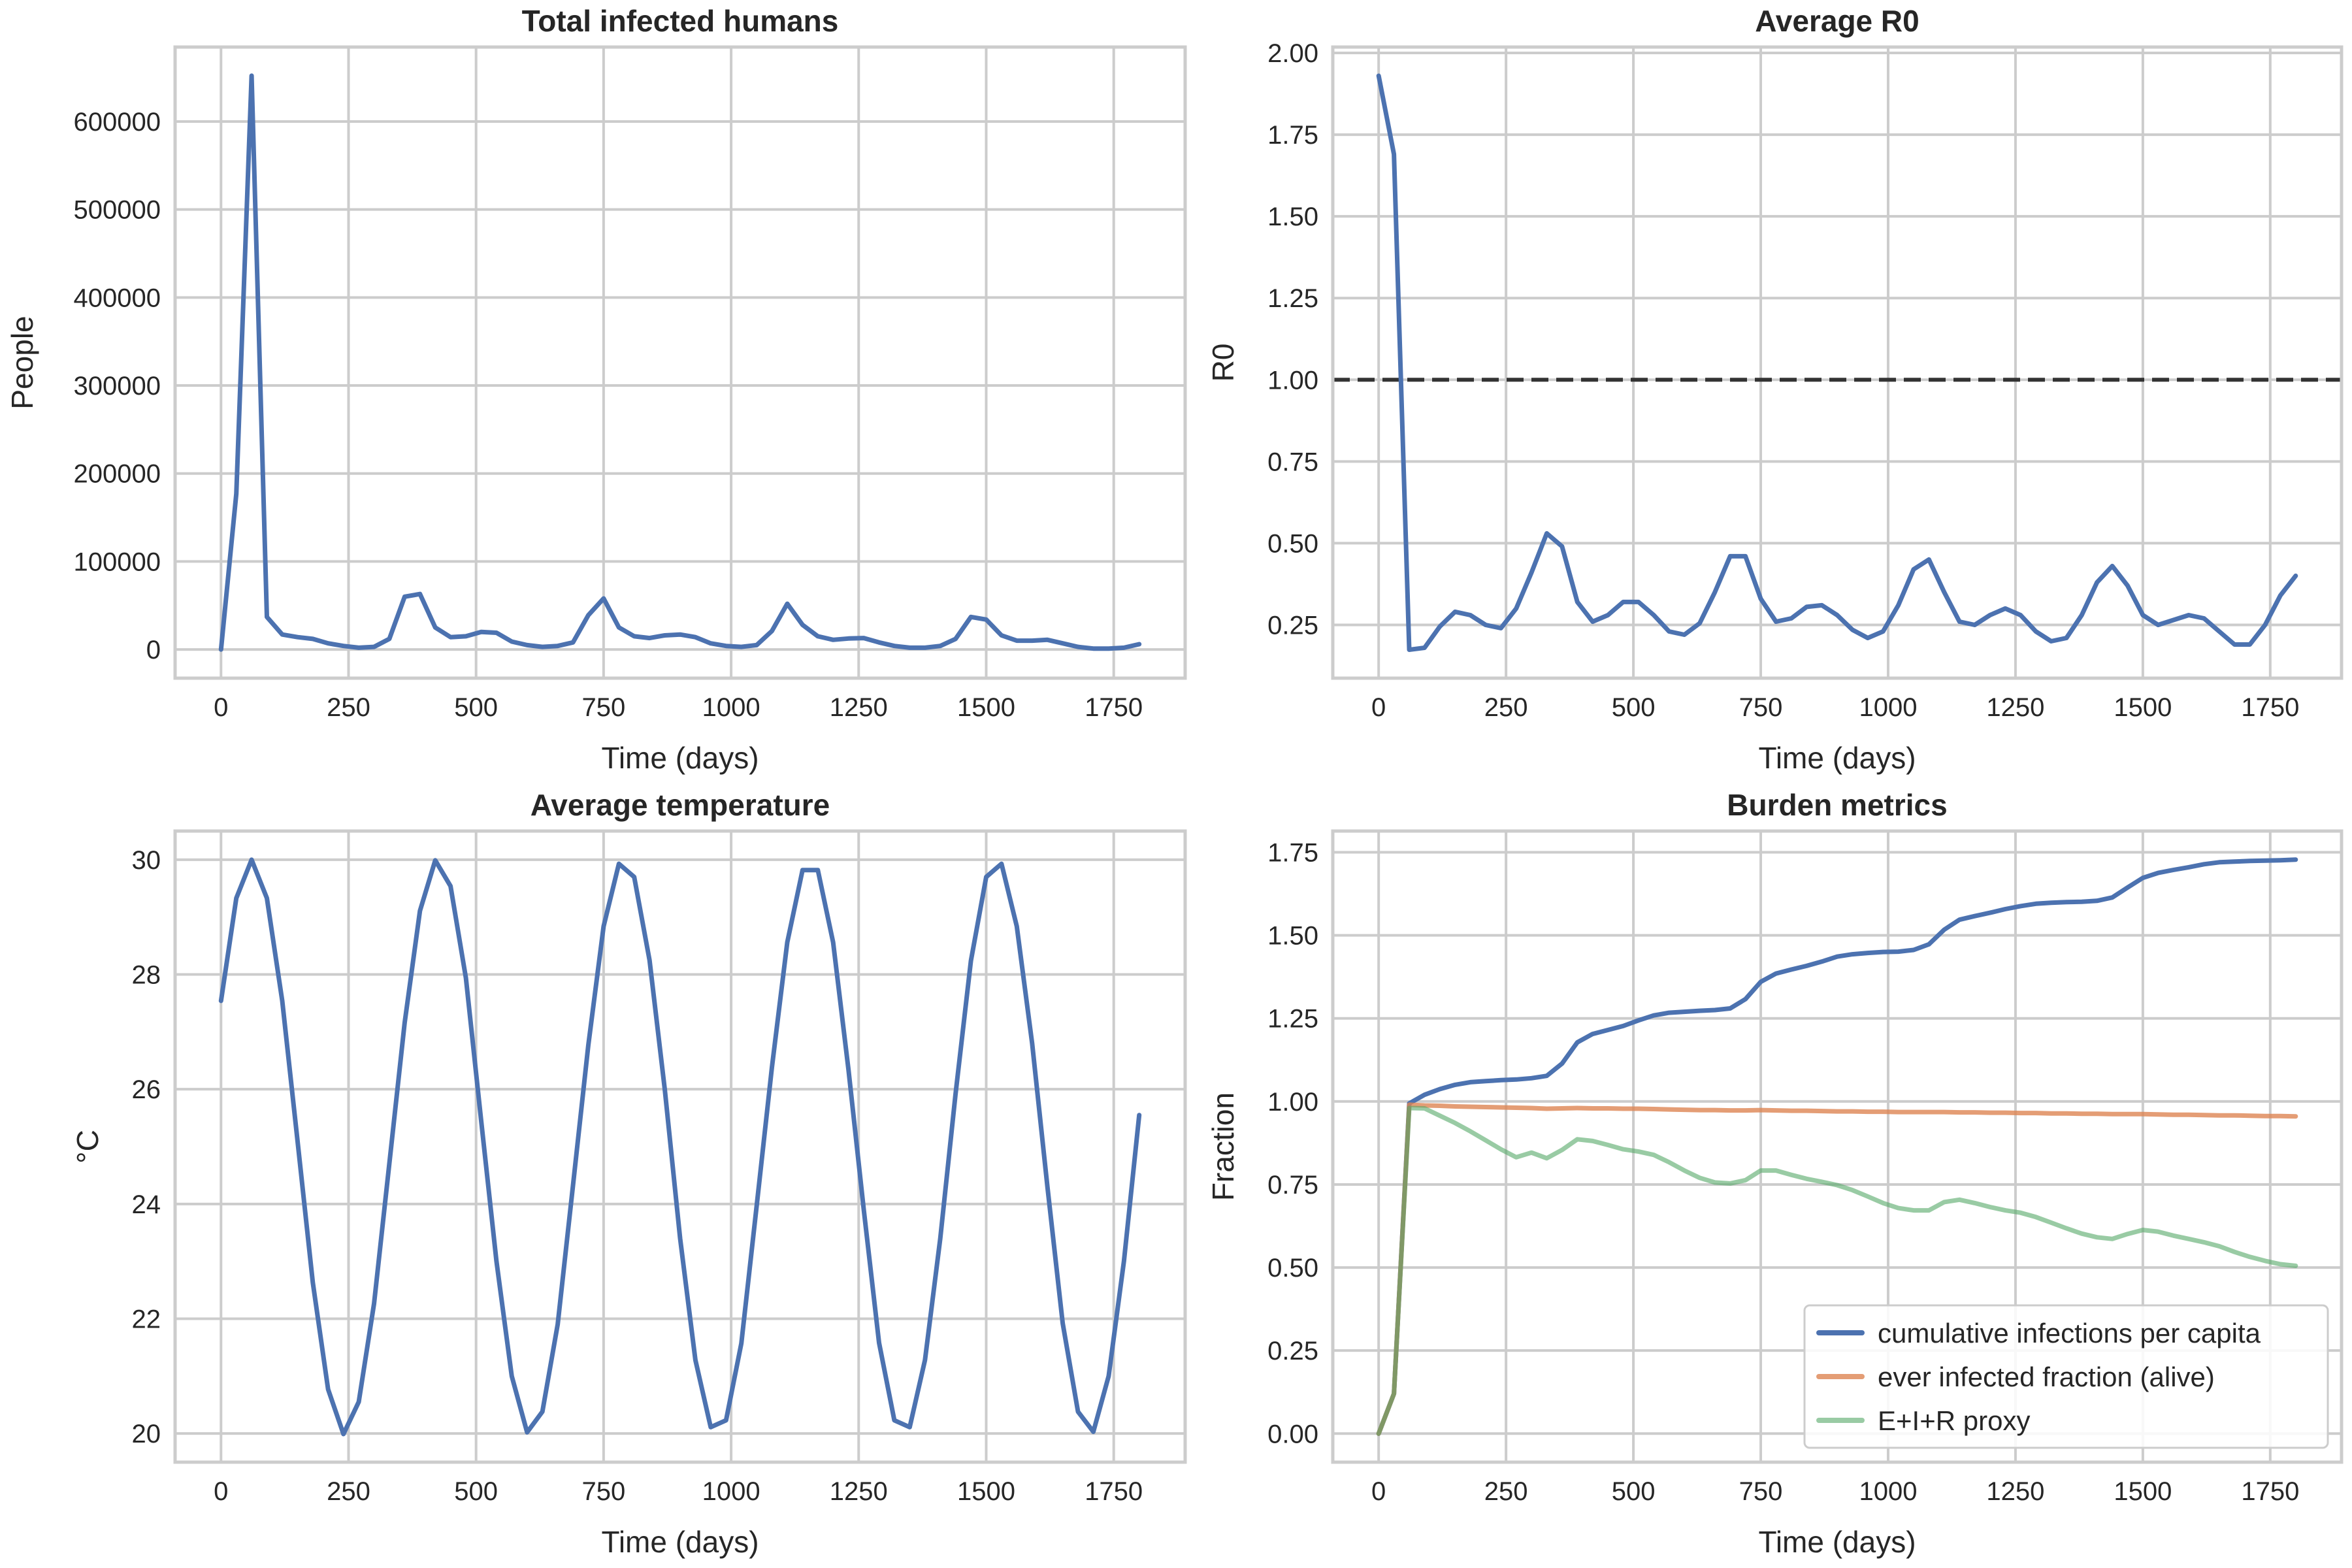 The height and width of the screenshot is (1568, 2352). What do you see at coordinates (1837, 21) in the screenshot?
I see `subplot-title: Average R0` at bounding box center [1837, 21].